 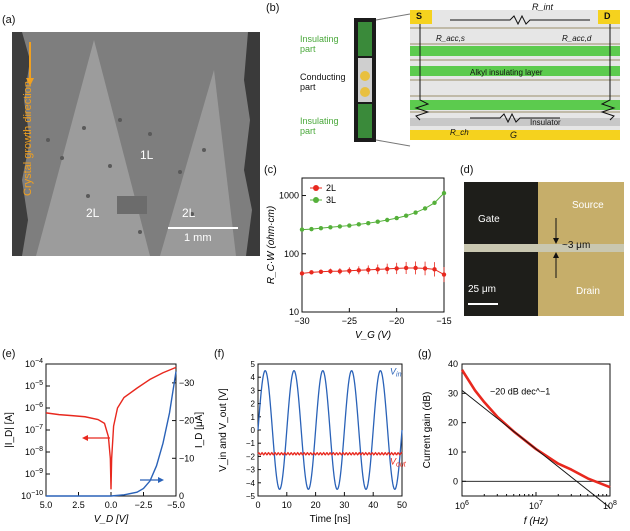 What do you see at coordinates (147, 155) in the screenshot?
I see `domain-1L-label: 1L` at bounding box center [147, 155].